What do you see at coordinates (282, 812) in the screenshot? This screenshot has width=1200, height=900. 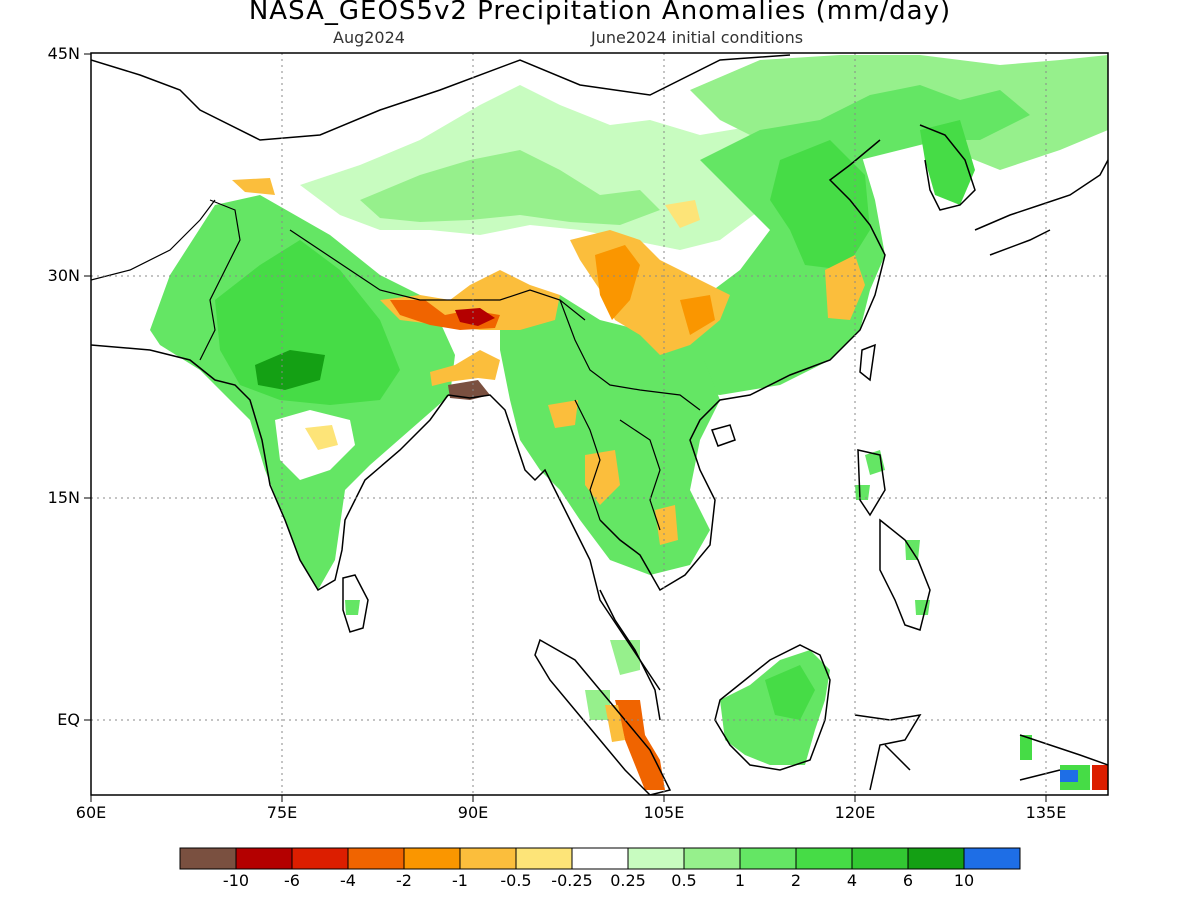 I see `lon-label-75e: 75E` at bounding box center [282, 812].